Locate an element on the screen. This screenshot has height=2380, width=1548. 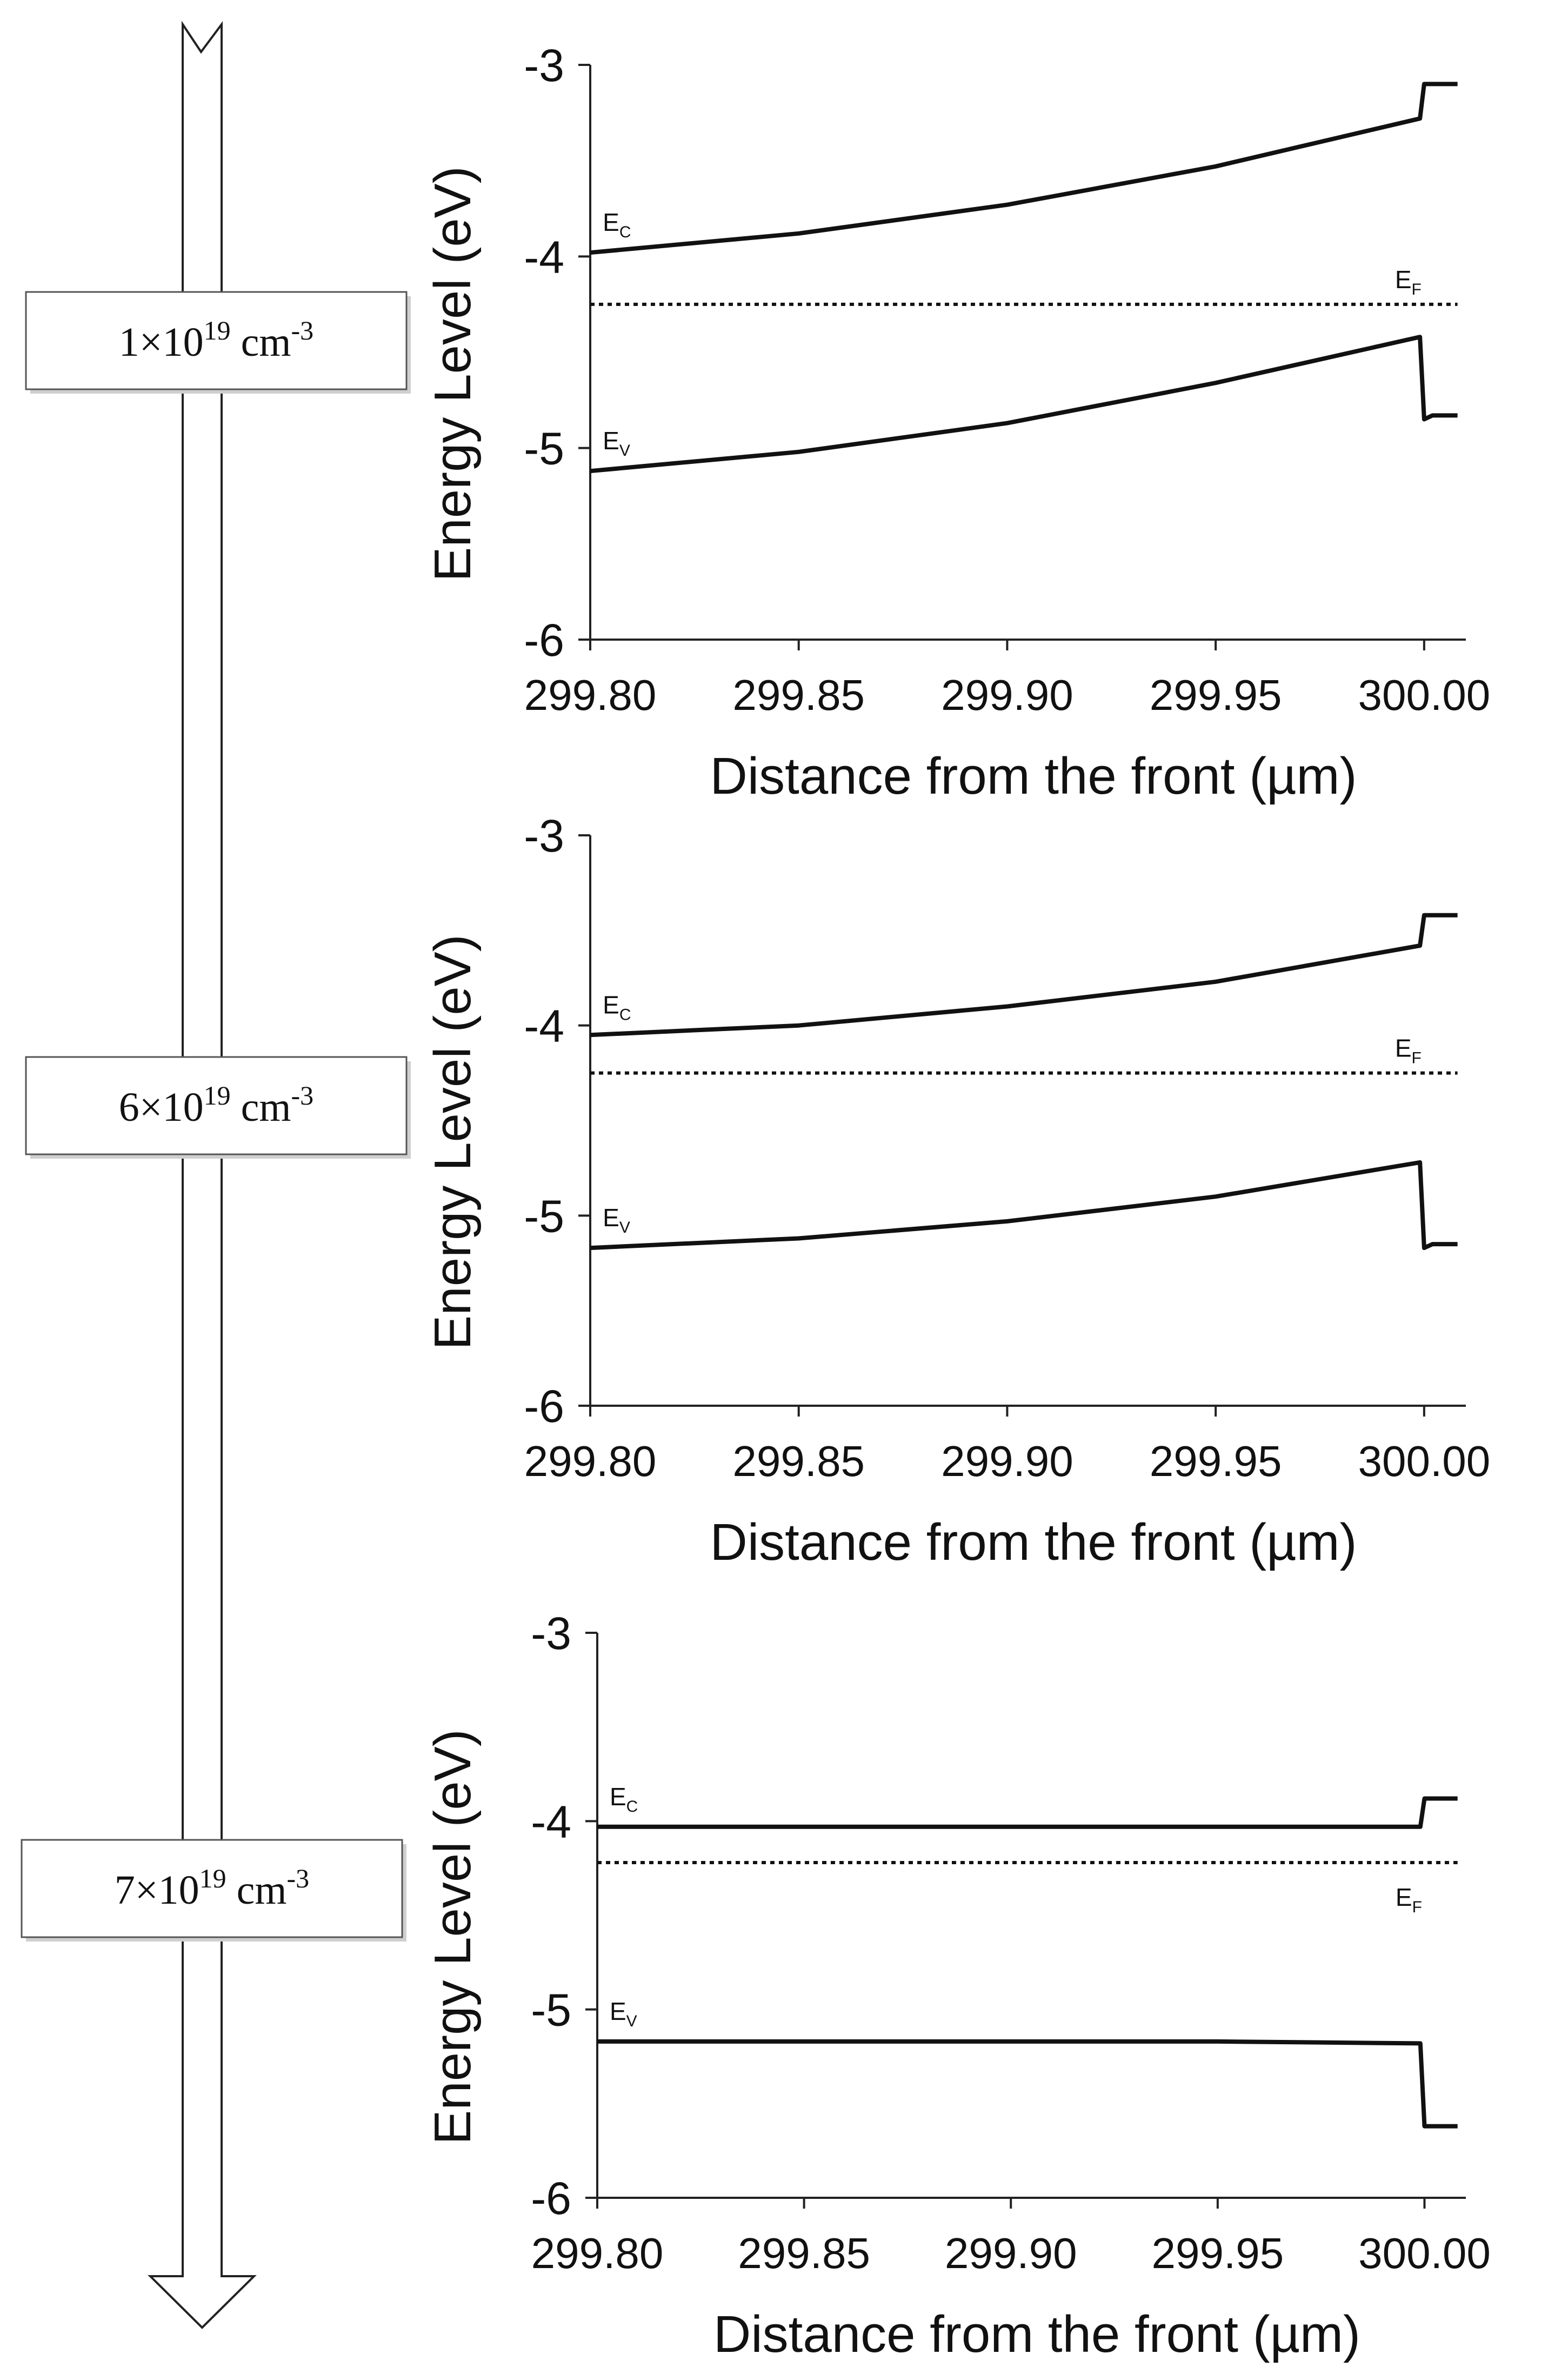
doping-label-box: 7×1019 cm-3 is located at coordinates (213, 1891).